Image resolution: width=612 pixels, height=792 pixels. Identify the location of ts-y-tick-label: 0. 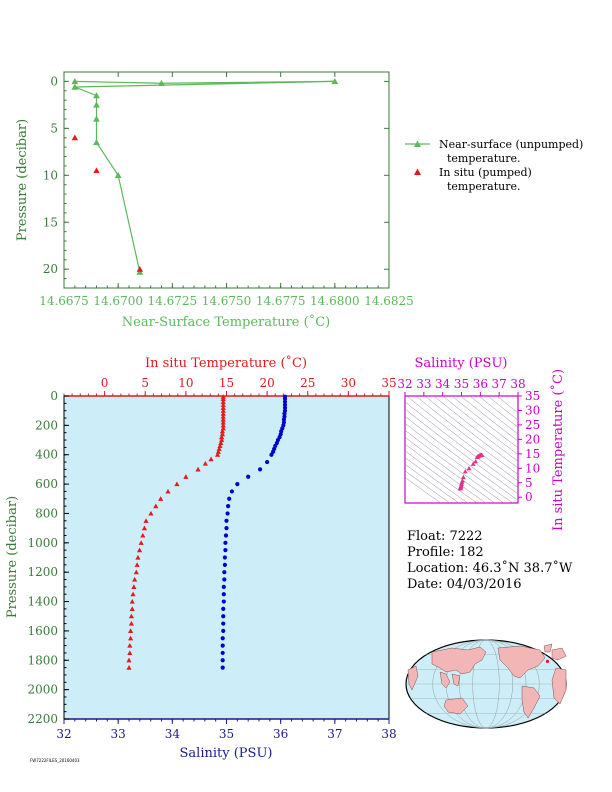
(529, 497).